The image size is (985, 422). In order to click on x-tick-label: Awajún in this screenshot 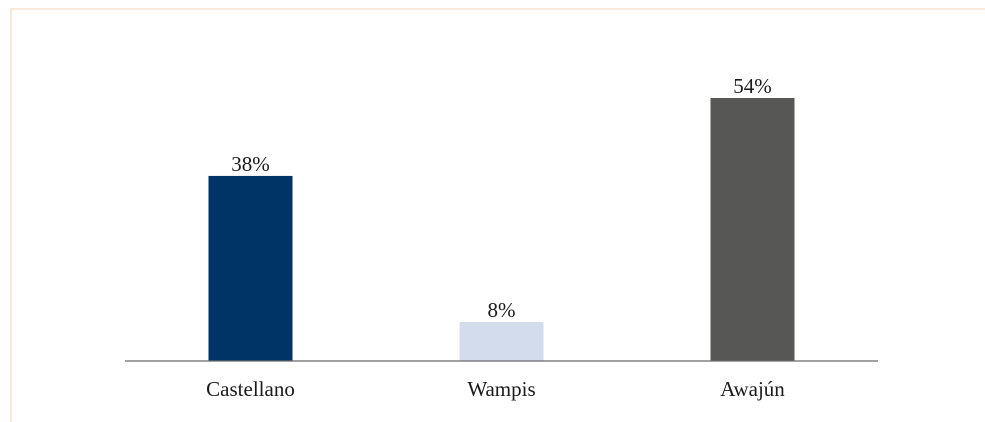, I will do `click(752, 389)`.